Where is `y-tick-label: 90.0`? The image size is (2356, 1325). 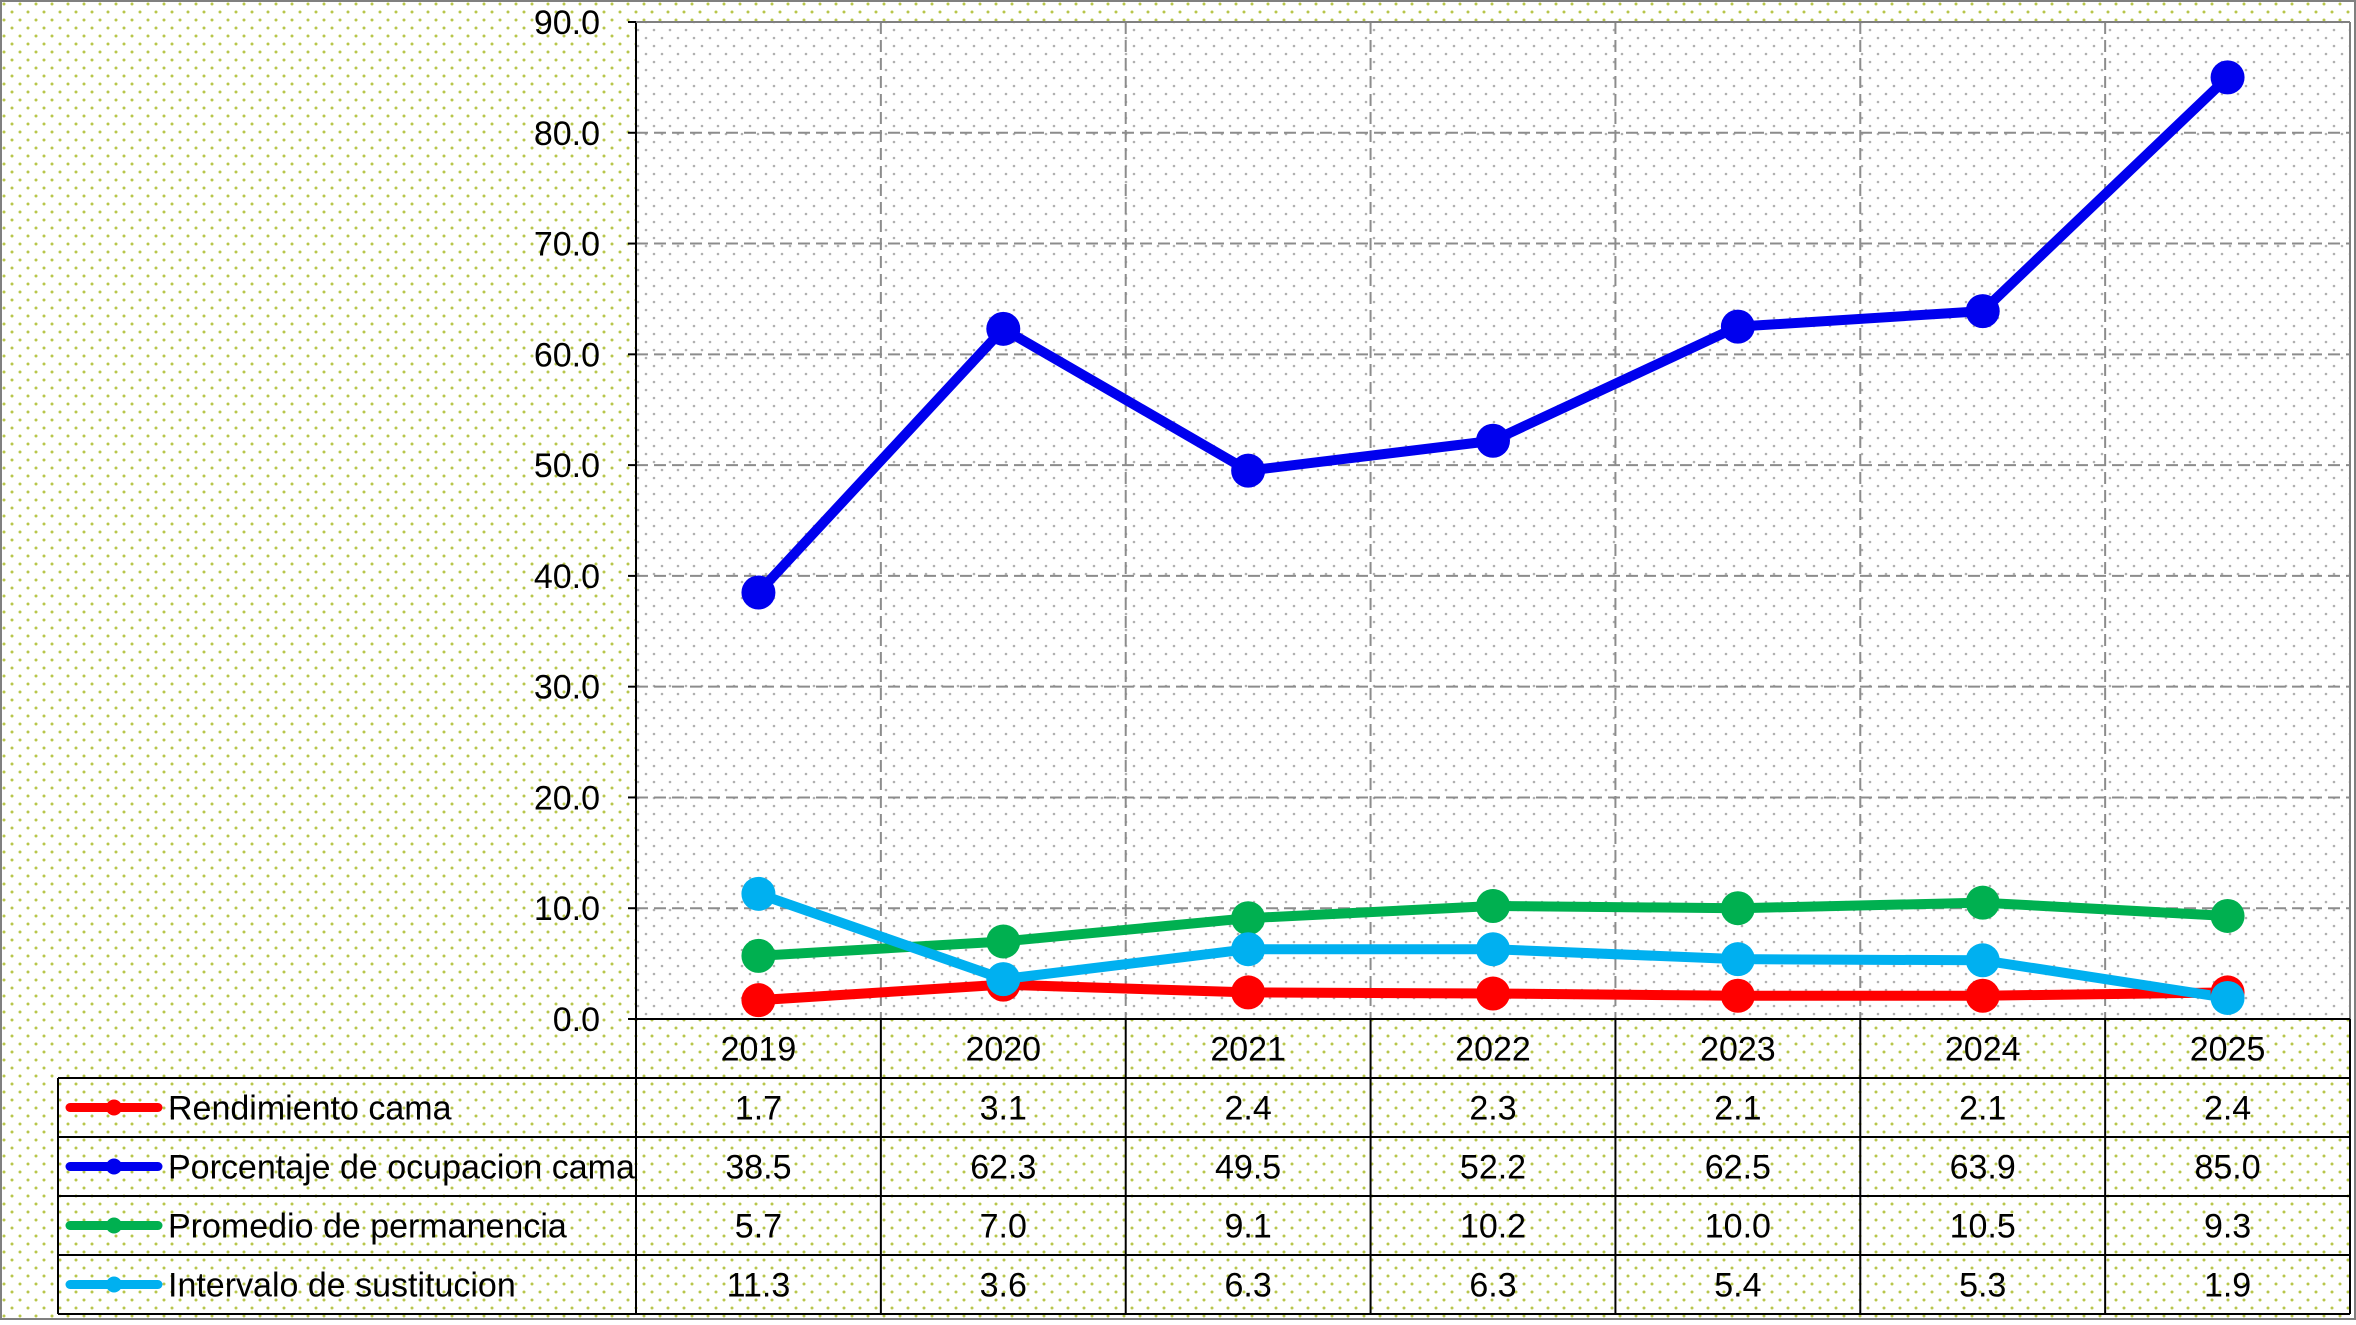
y-tick-label: 90.0 is located at coordinates (567, 23).